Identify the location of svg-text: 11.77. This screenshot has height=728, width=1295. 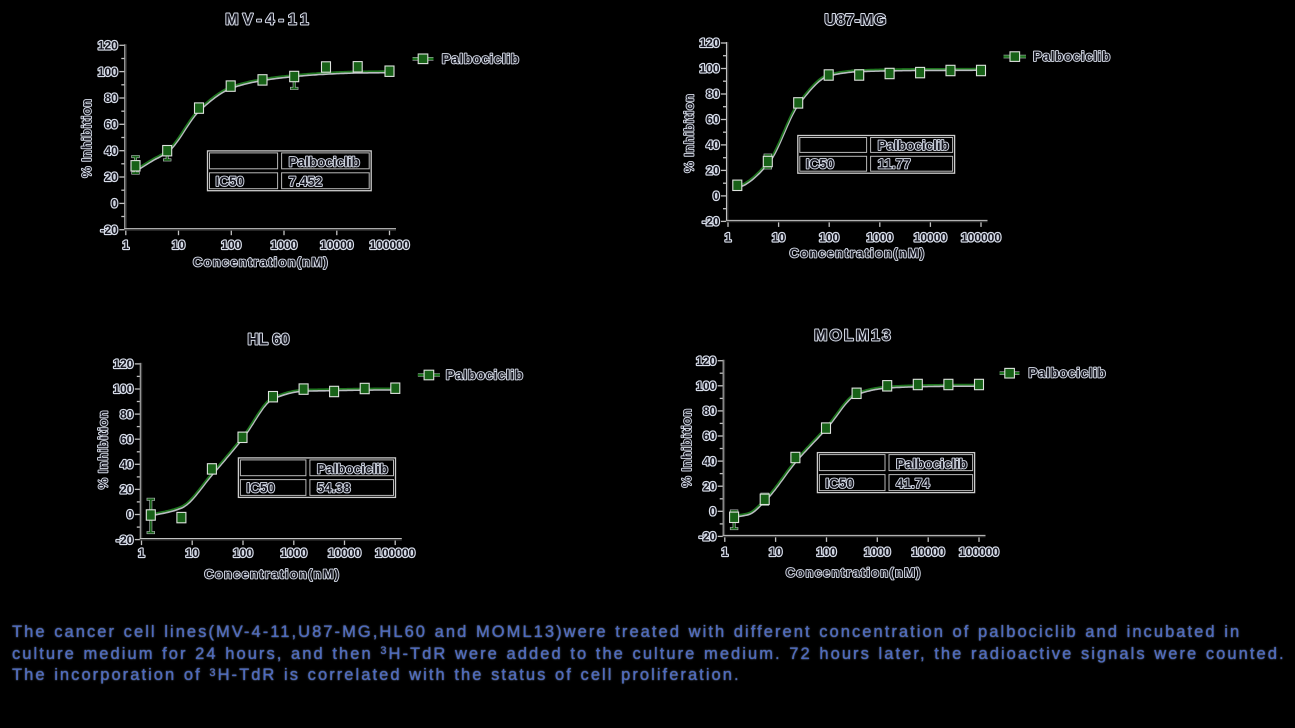
(894, 163).